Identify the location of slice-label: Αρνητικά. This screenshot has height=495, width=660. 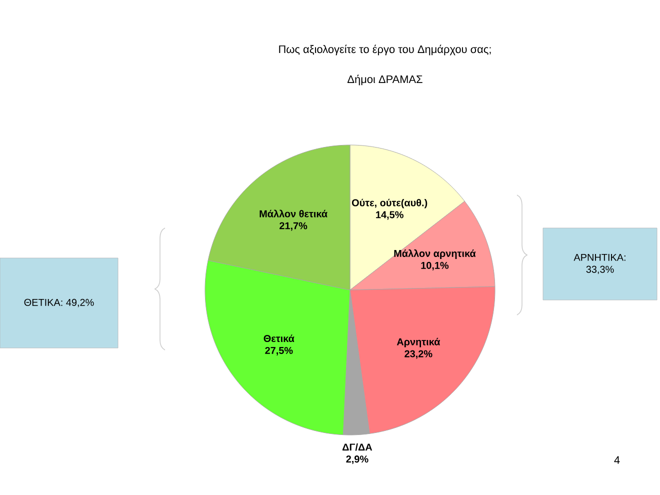
(418, 343).